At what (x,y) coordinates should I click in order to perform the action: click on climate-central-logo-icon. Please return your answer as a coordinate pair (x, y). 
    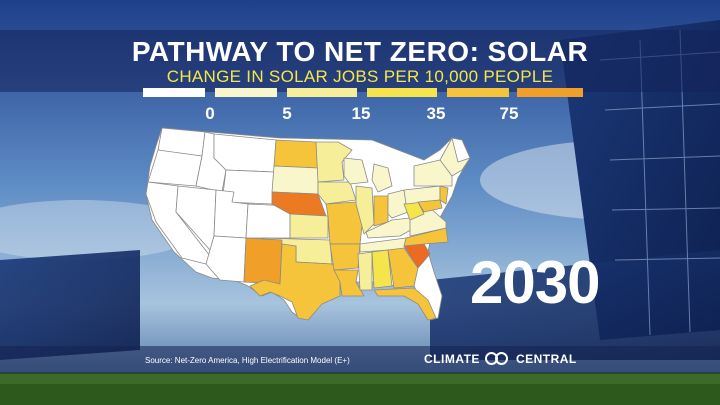
    Looking at the image, I should click on (497, 359).